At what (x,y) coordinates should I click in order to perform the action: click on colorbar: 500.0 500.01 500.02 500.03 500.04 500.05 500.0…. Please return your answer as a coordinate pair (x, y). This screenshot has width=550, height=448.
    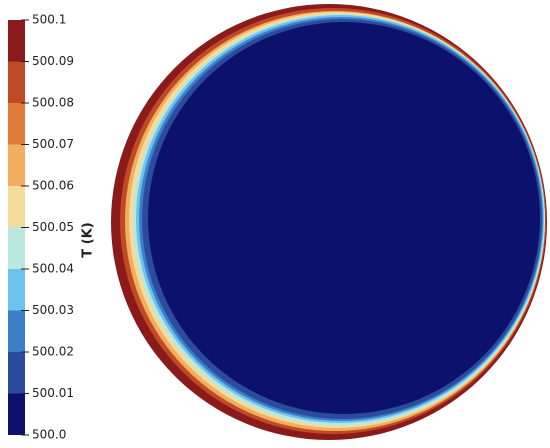
    Looking at the image, I should click on (41, 227).